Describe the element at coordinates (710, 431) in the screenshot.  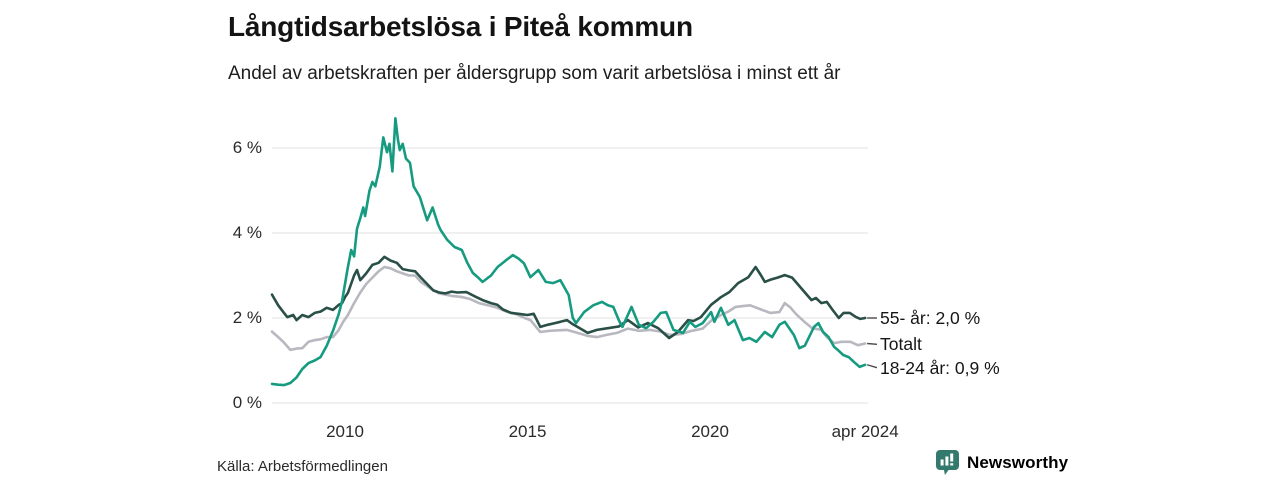
I see `x-axis-tick-label: 2020` at that location.